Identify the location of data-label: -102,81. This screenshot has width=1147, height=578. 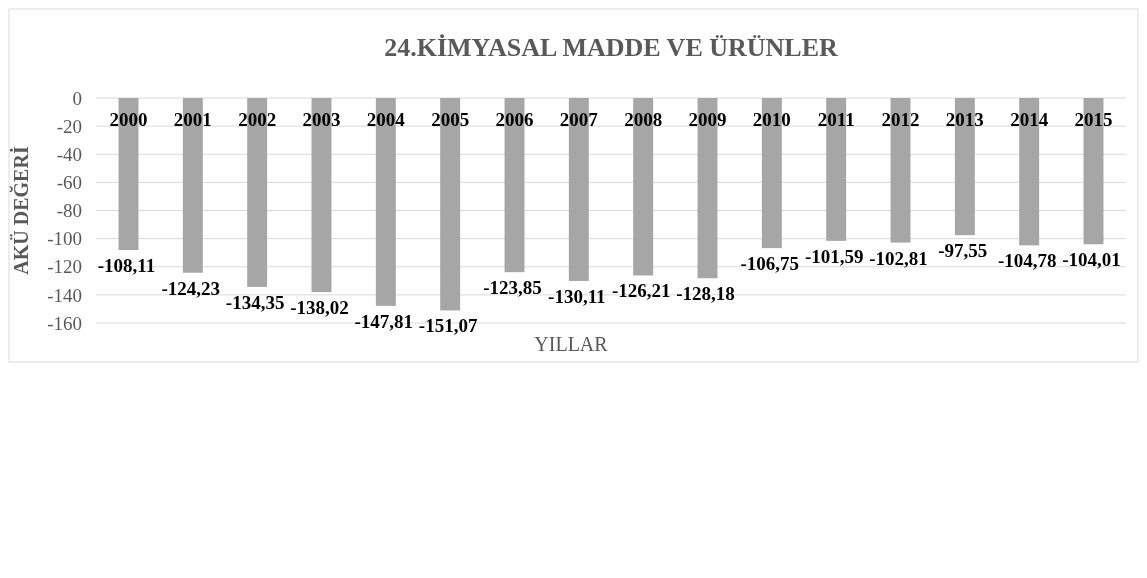
(898, 258).